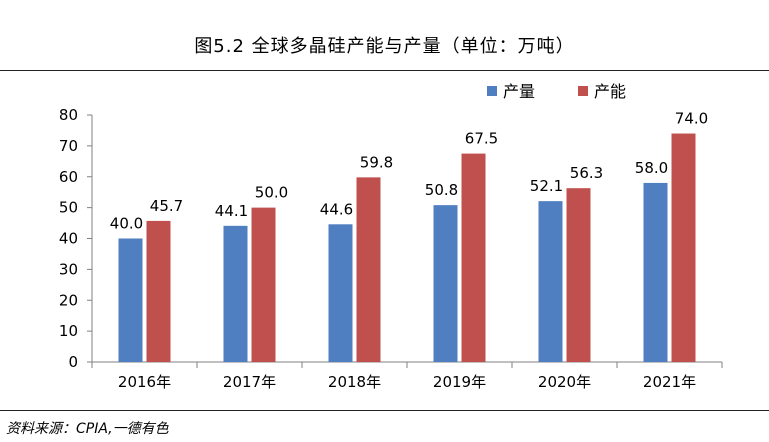 Image resolution: width=769 pixels, height=442 pixels. Describe the element at coordinates (68, 146) in the screenshot. I see `y-tick-label: 70` at that location.